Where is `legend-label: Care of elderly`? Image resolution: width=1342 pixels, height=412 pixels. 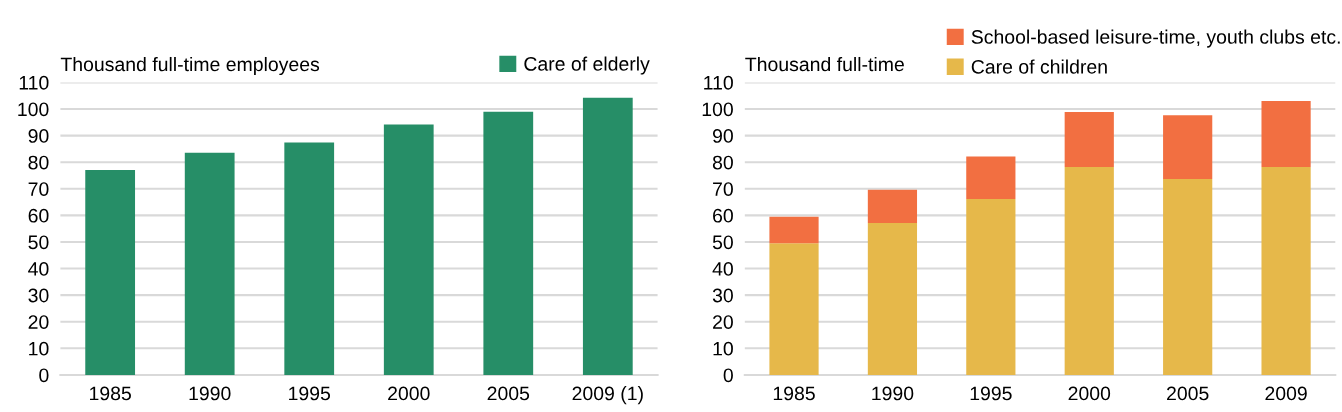 legend-label: Care of elderly is located at coordinates (587, 65).